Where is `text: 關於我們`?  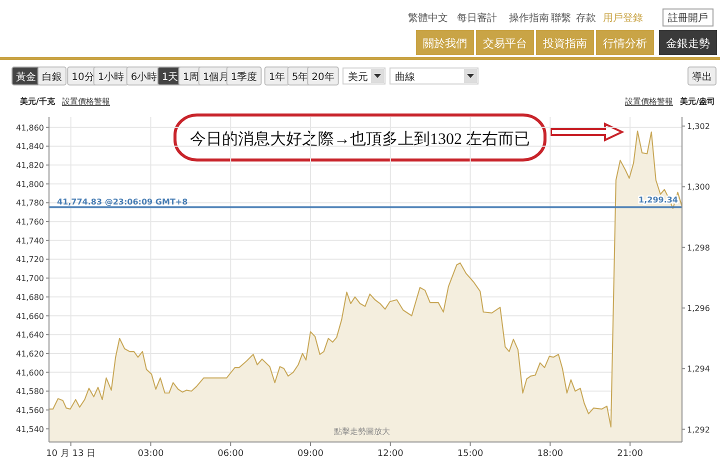
text: 關於我們 is located at coordinates (445, 43).